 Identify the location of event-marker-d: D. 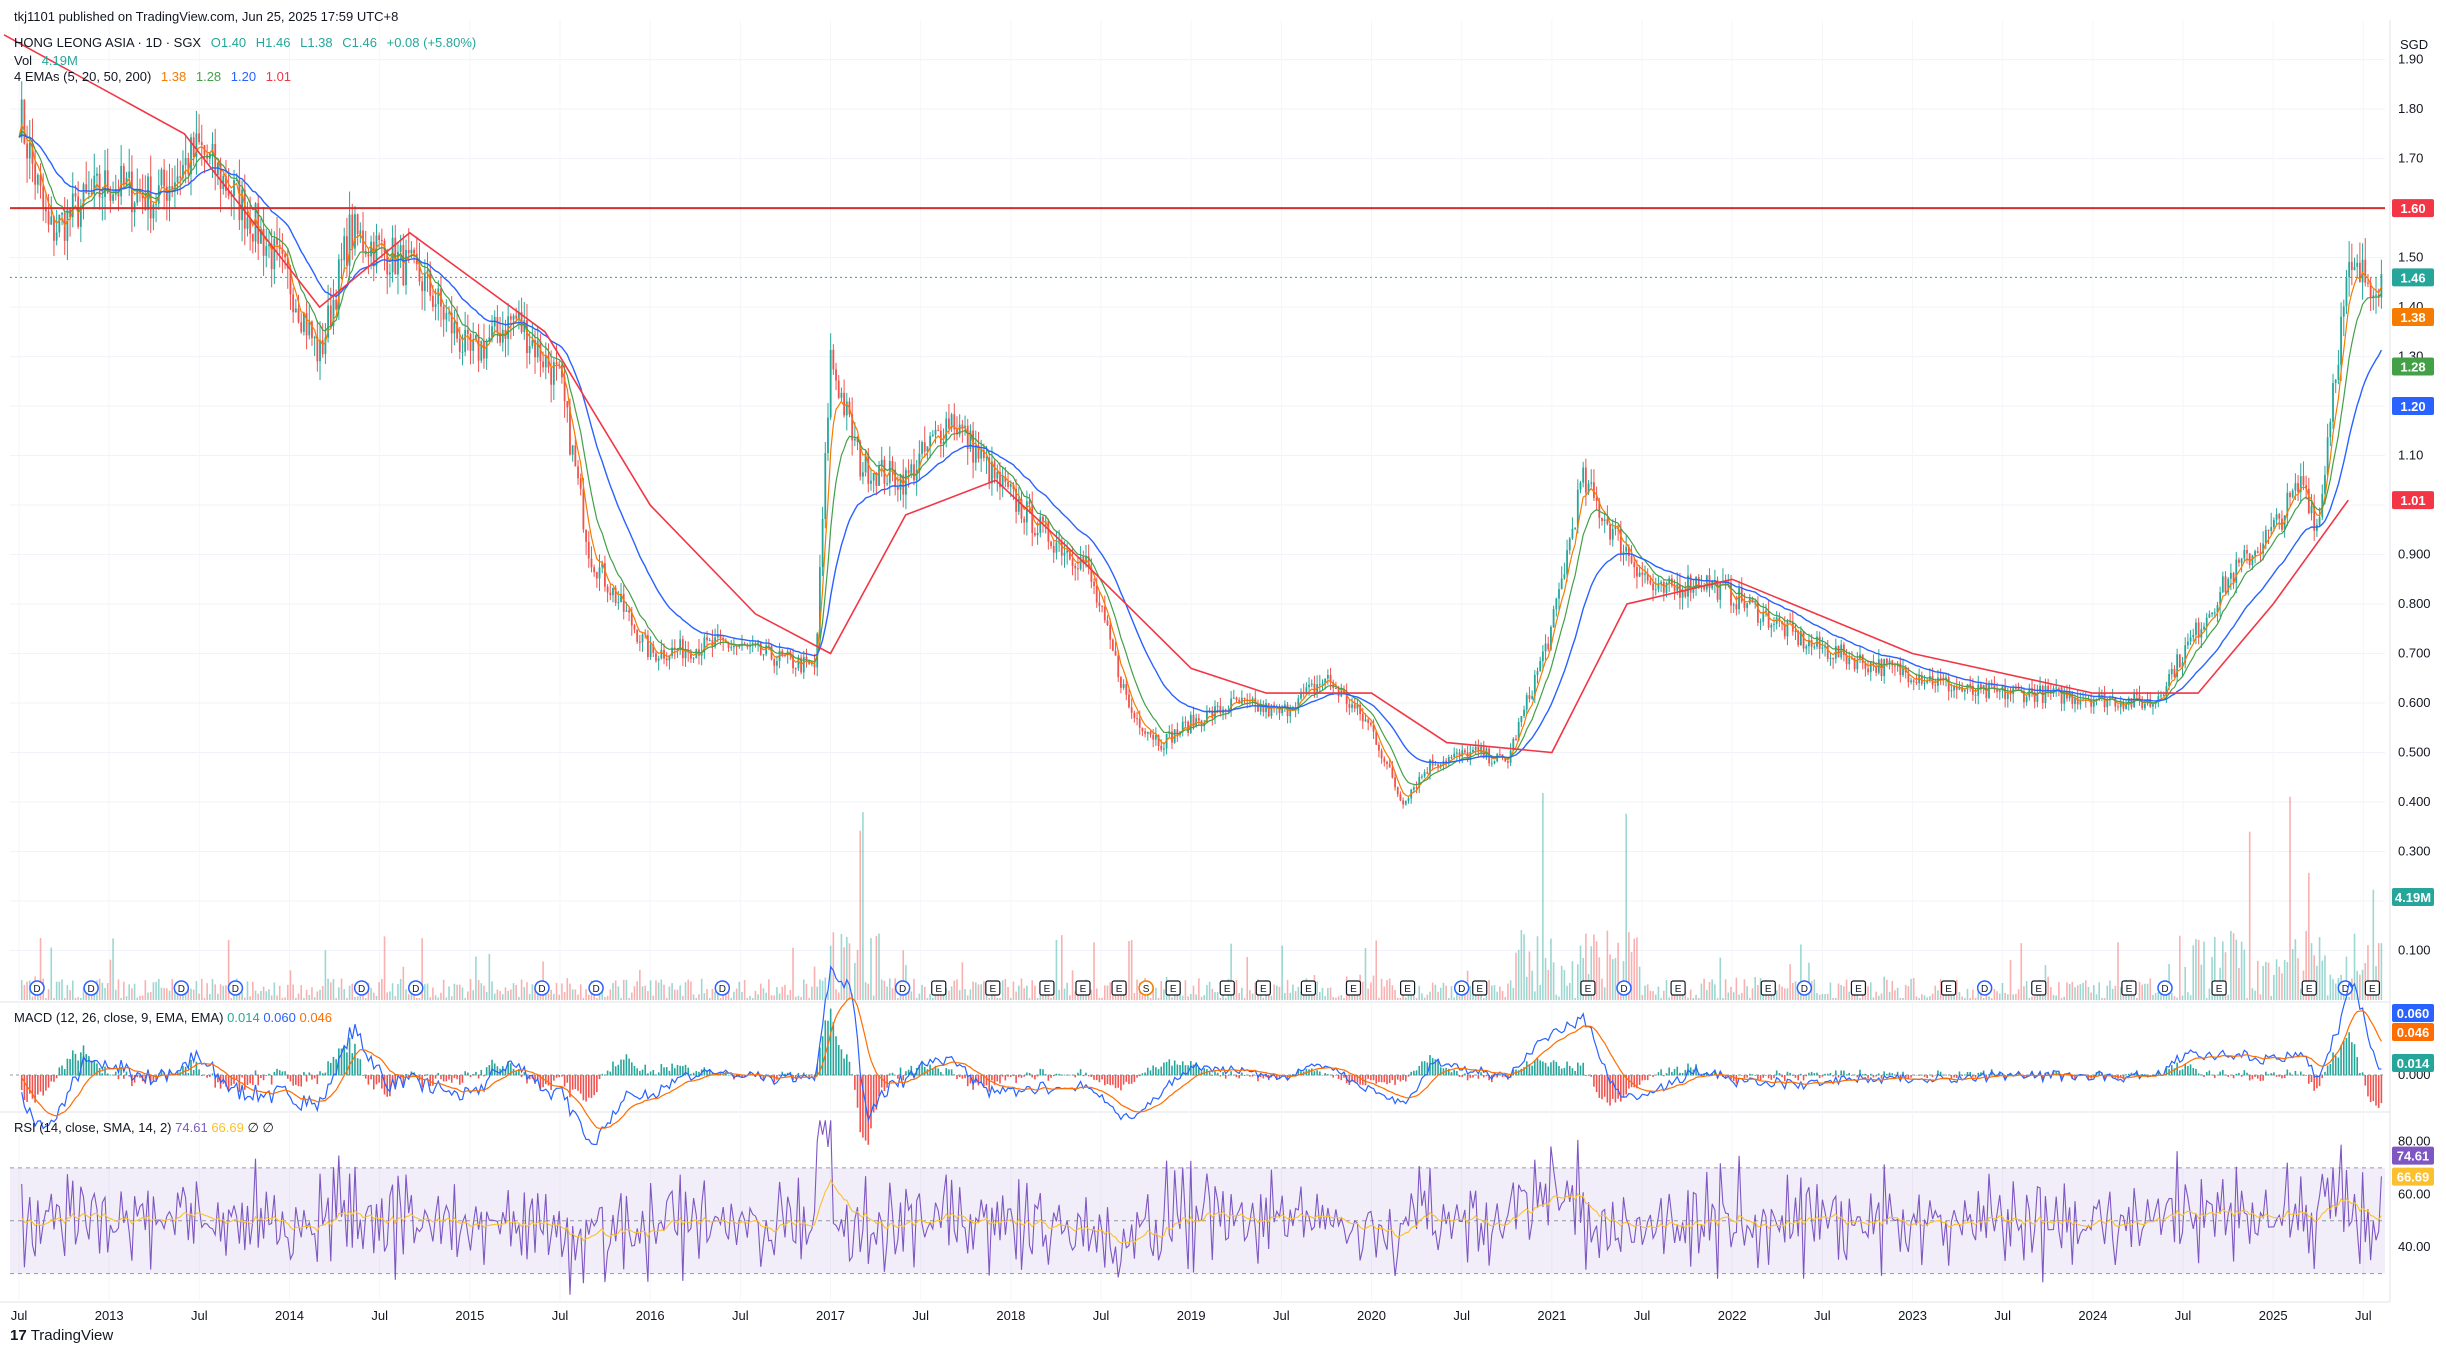
(1804, 988).